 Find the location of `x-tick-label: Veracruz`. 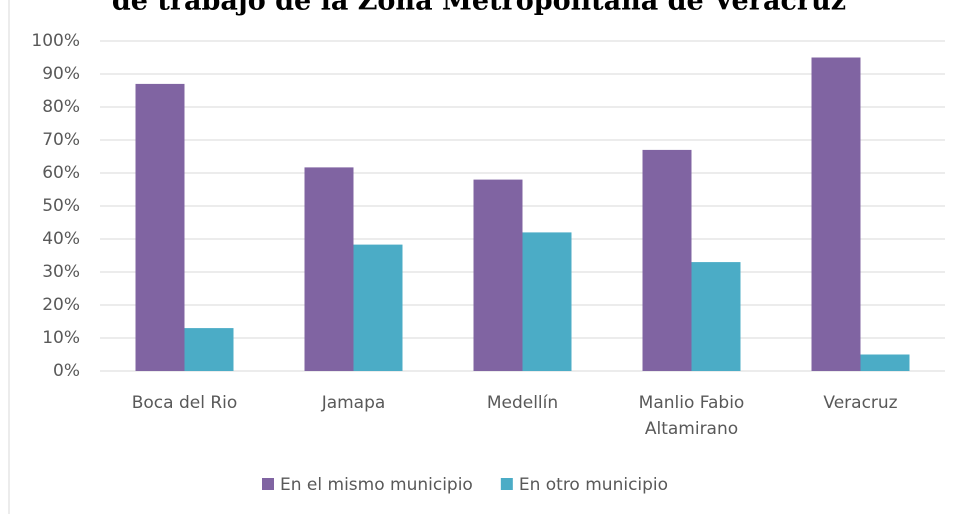

x-tick-label: Veracruz is located at coordinates (860, 403).